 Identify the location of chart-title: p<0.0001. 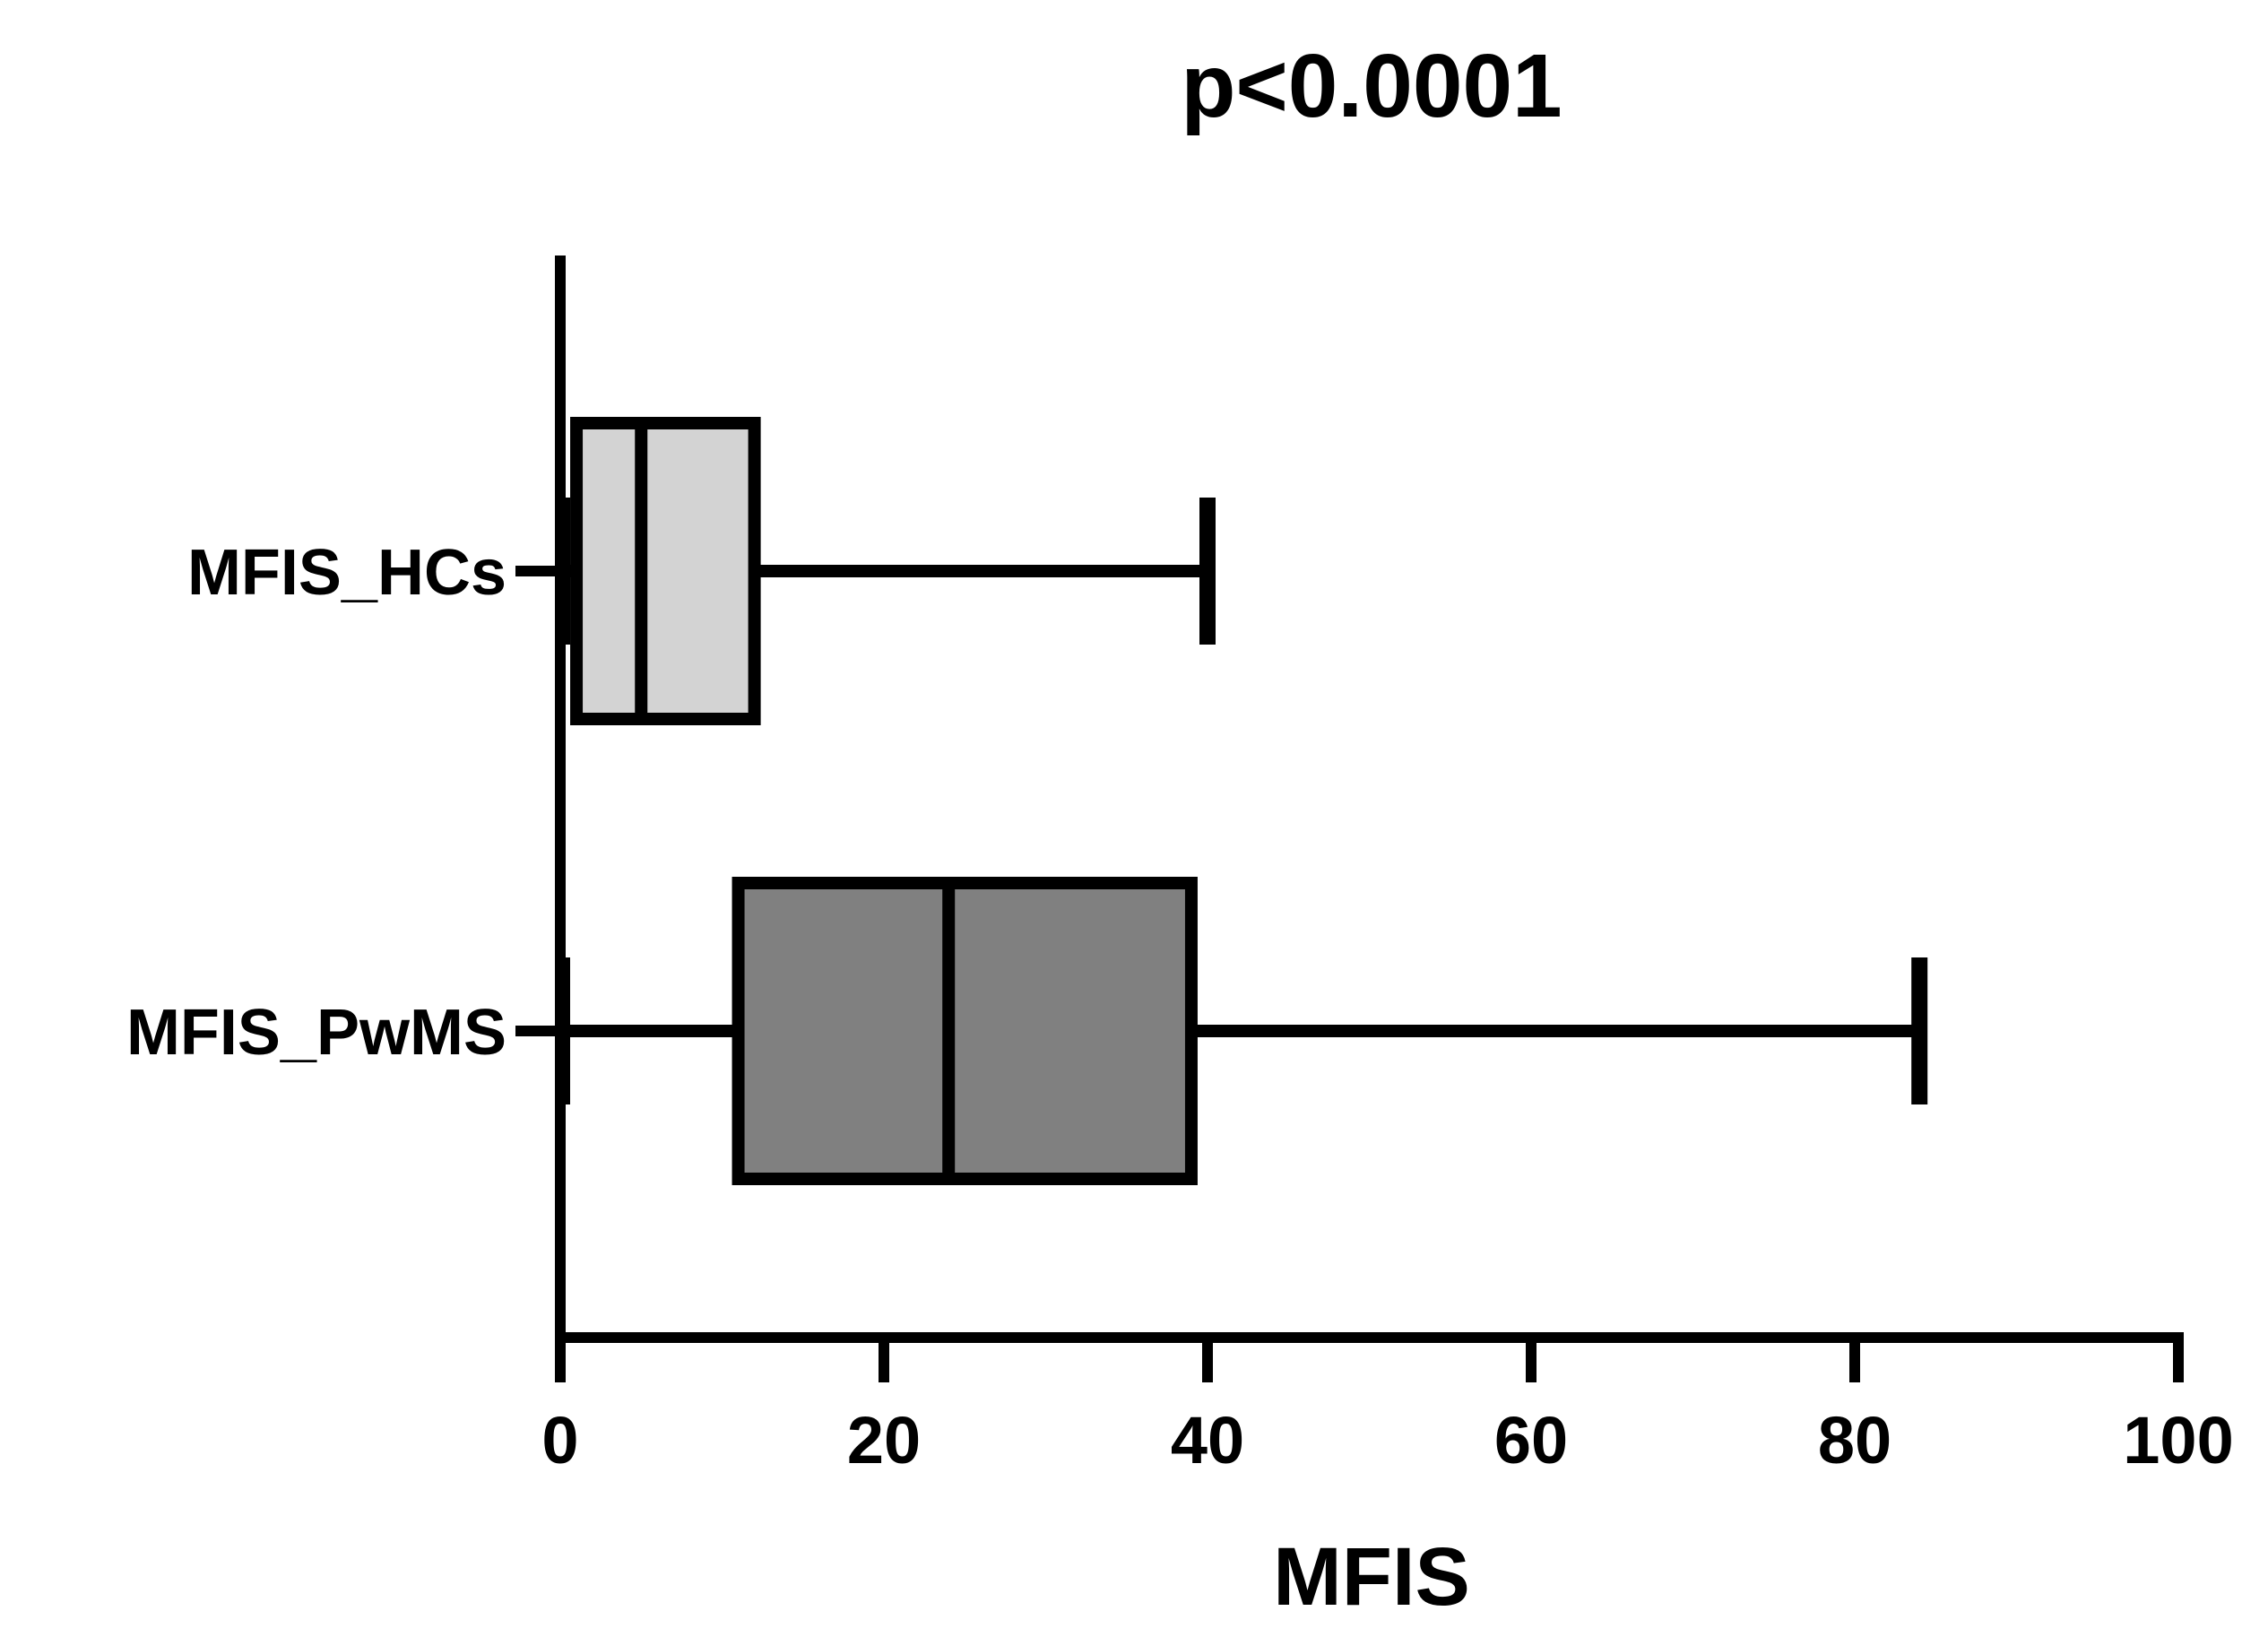
(1371, 86).